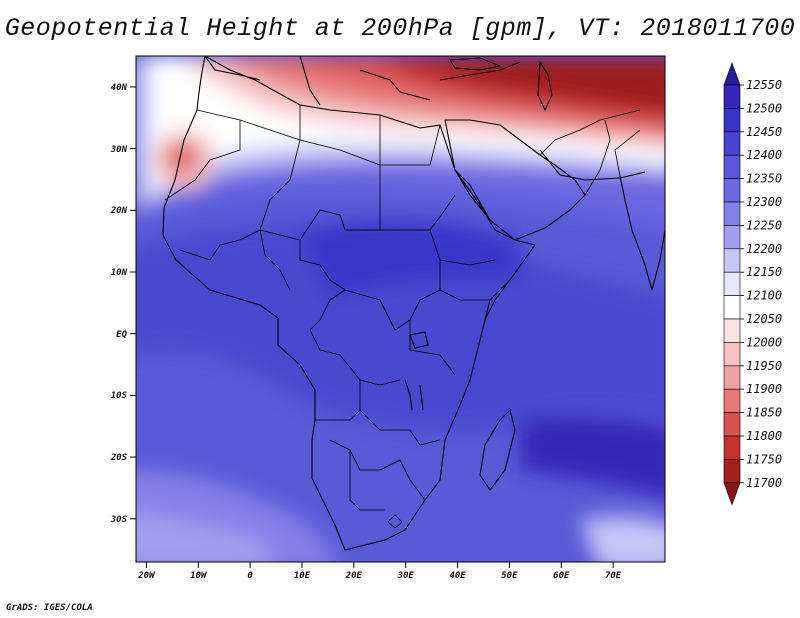 This screenshot has width=800, height=618. What do you see at coordinates (457, 576) in the screenshot?
I see `lon-tick-label: 40E` at bounding box center [457, 576].